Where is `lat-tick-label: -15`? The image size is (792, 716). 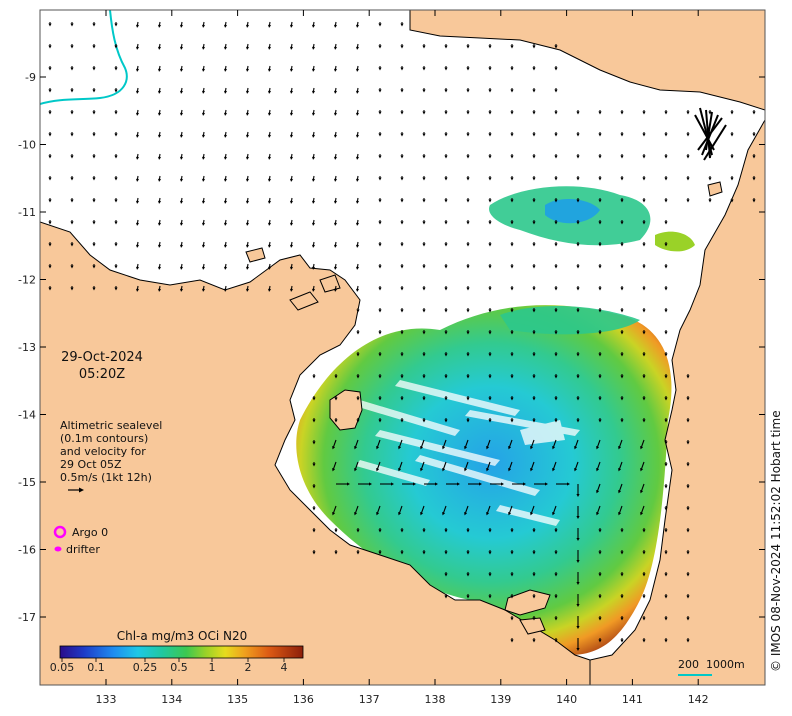 lat-tick-label: -15 is located at coordinates (27, 482).